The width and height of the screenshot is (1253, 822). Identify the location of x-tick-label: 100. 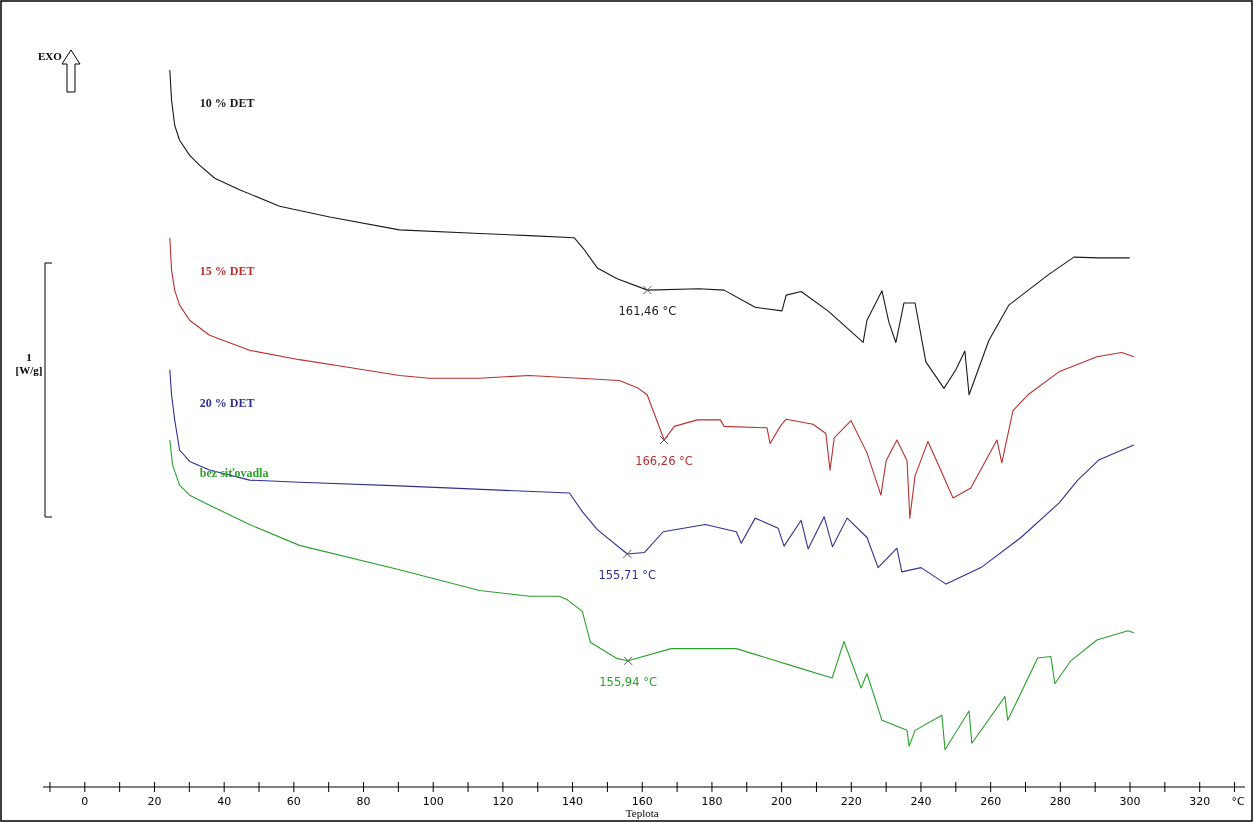
(433, 801).